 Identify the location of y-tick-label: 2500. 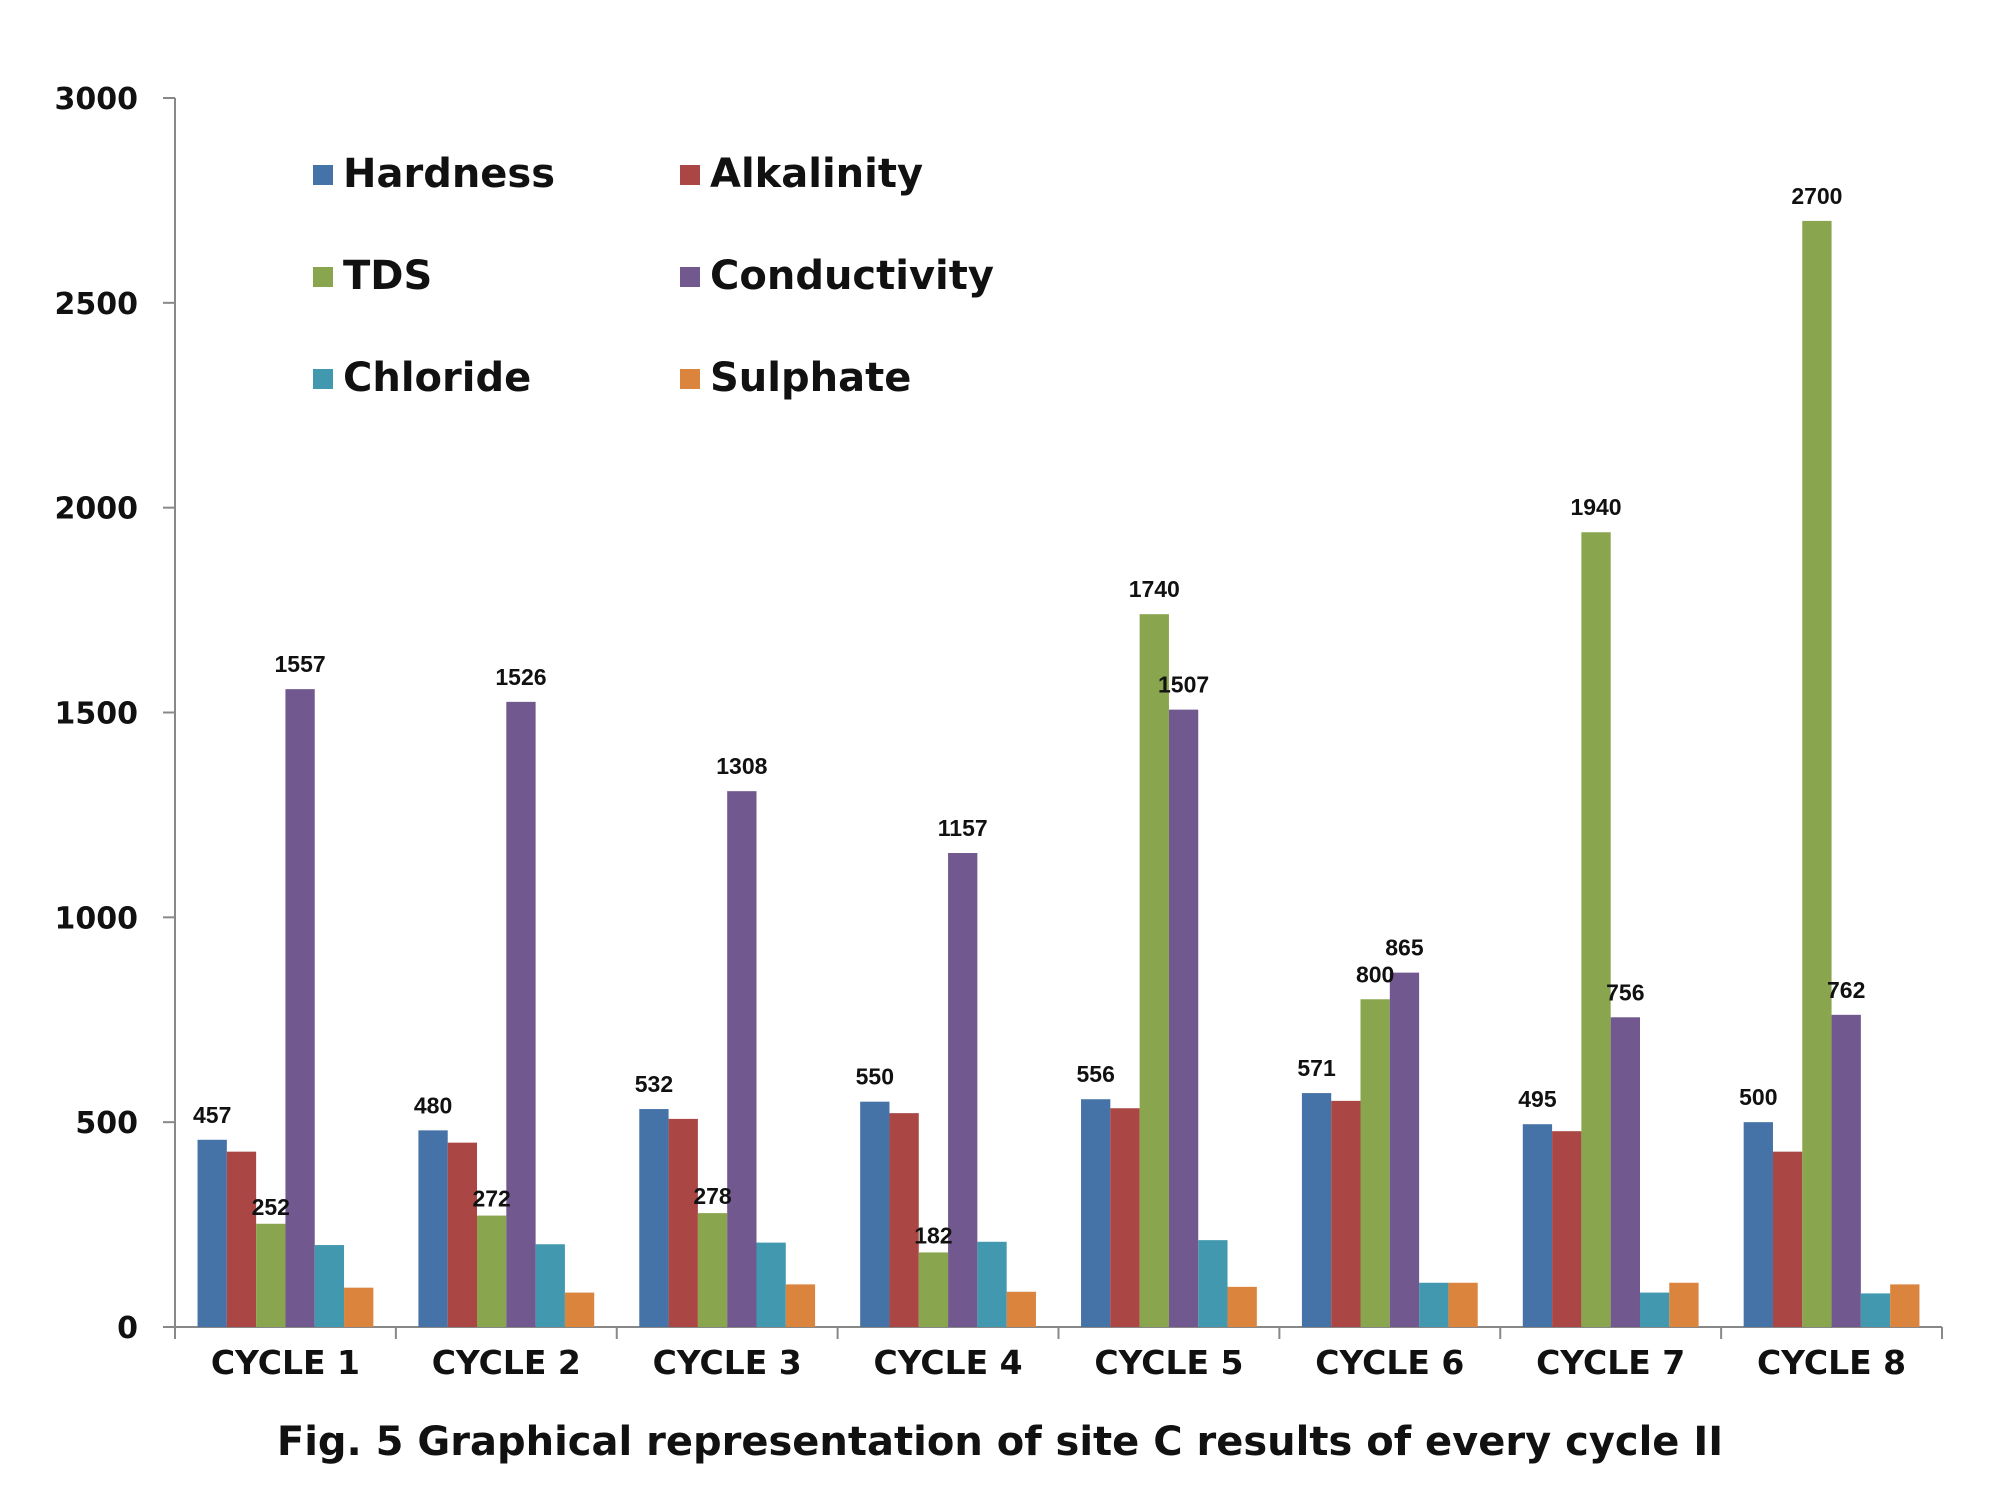
(97, 304).